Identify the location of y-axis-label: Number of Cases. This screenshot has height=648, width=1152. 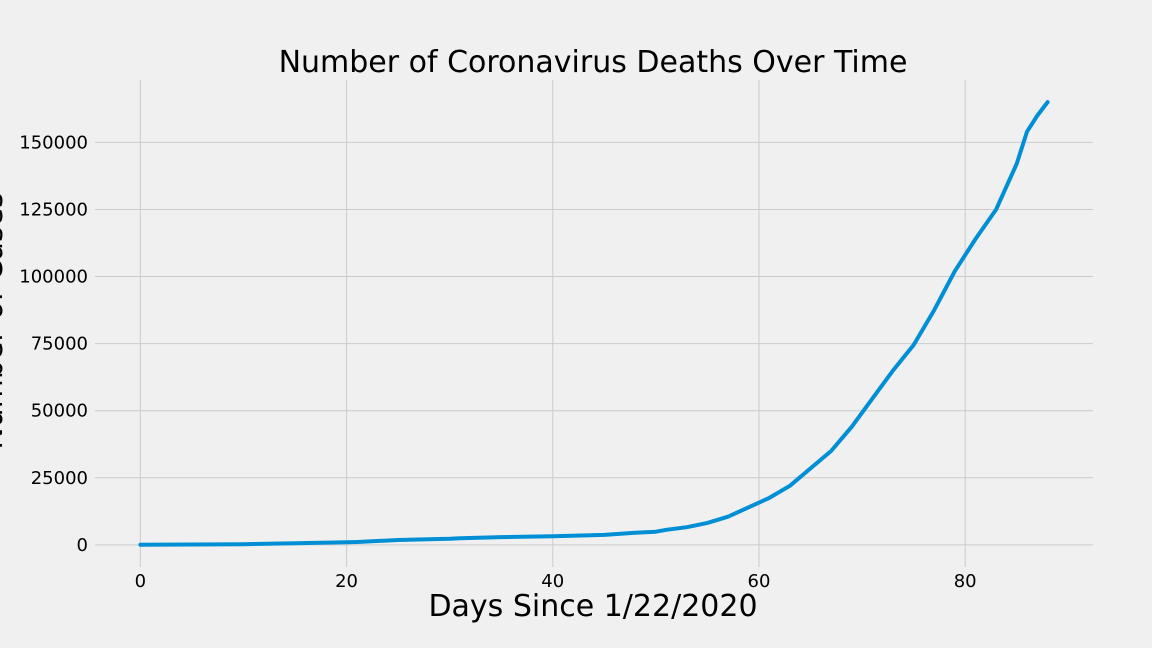
(5, 321).